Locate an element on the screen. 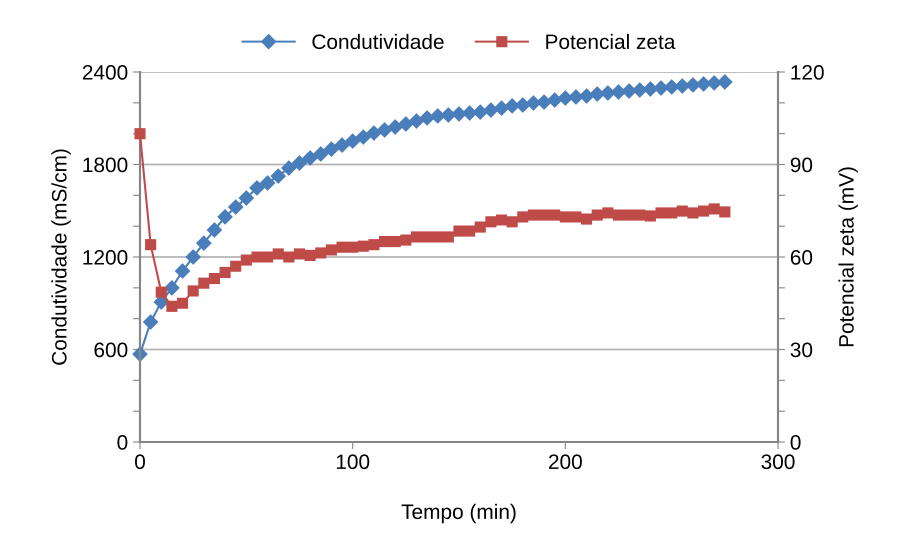 This screenshot has height=547, width=905. y-tick-label: 0 is located at coordinates (122, 442).